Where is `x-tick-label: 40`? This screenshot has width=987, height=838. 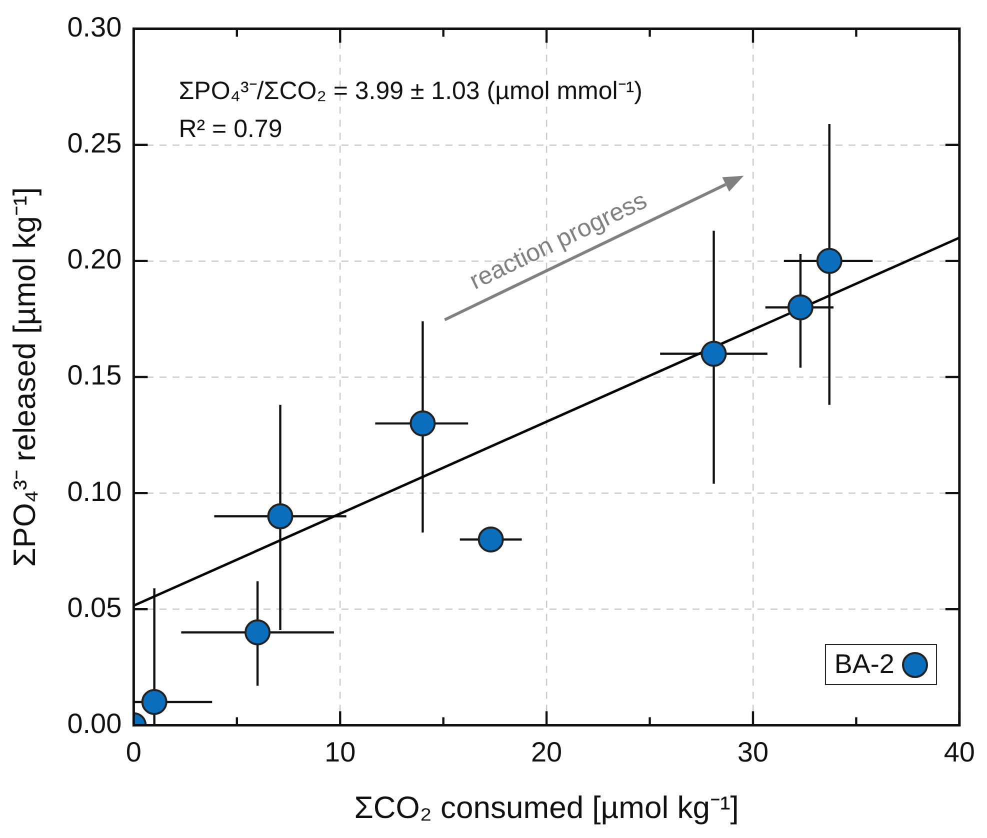
x-tick-label: 40 is located at coordinates (960, 752).